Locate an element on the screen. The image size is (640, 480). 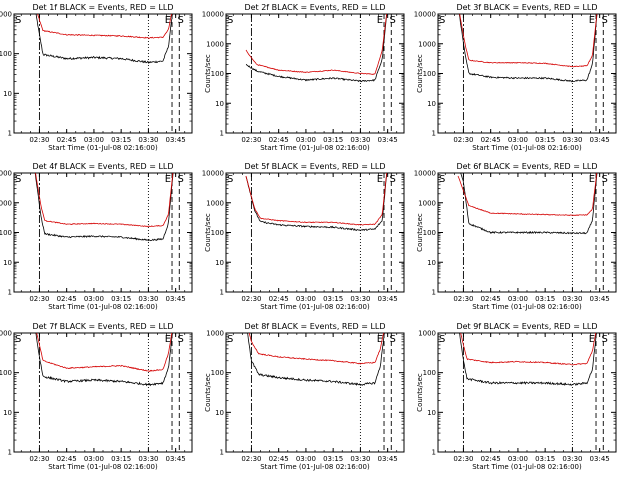
chart-title: Det 5f BLACK = Events, RED = LLD is located at coordinates (314, 166).